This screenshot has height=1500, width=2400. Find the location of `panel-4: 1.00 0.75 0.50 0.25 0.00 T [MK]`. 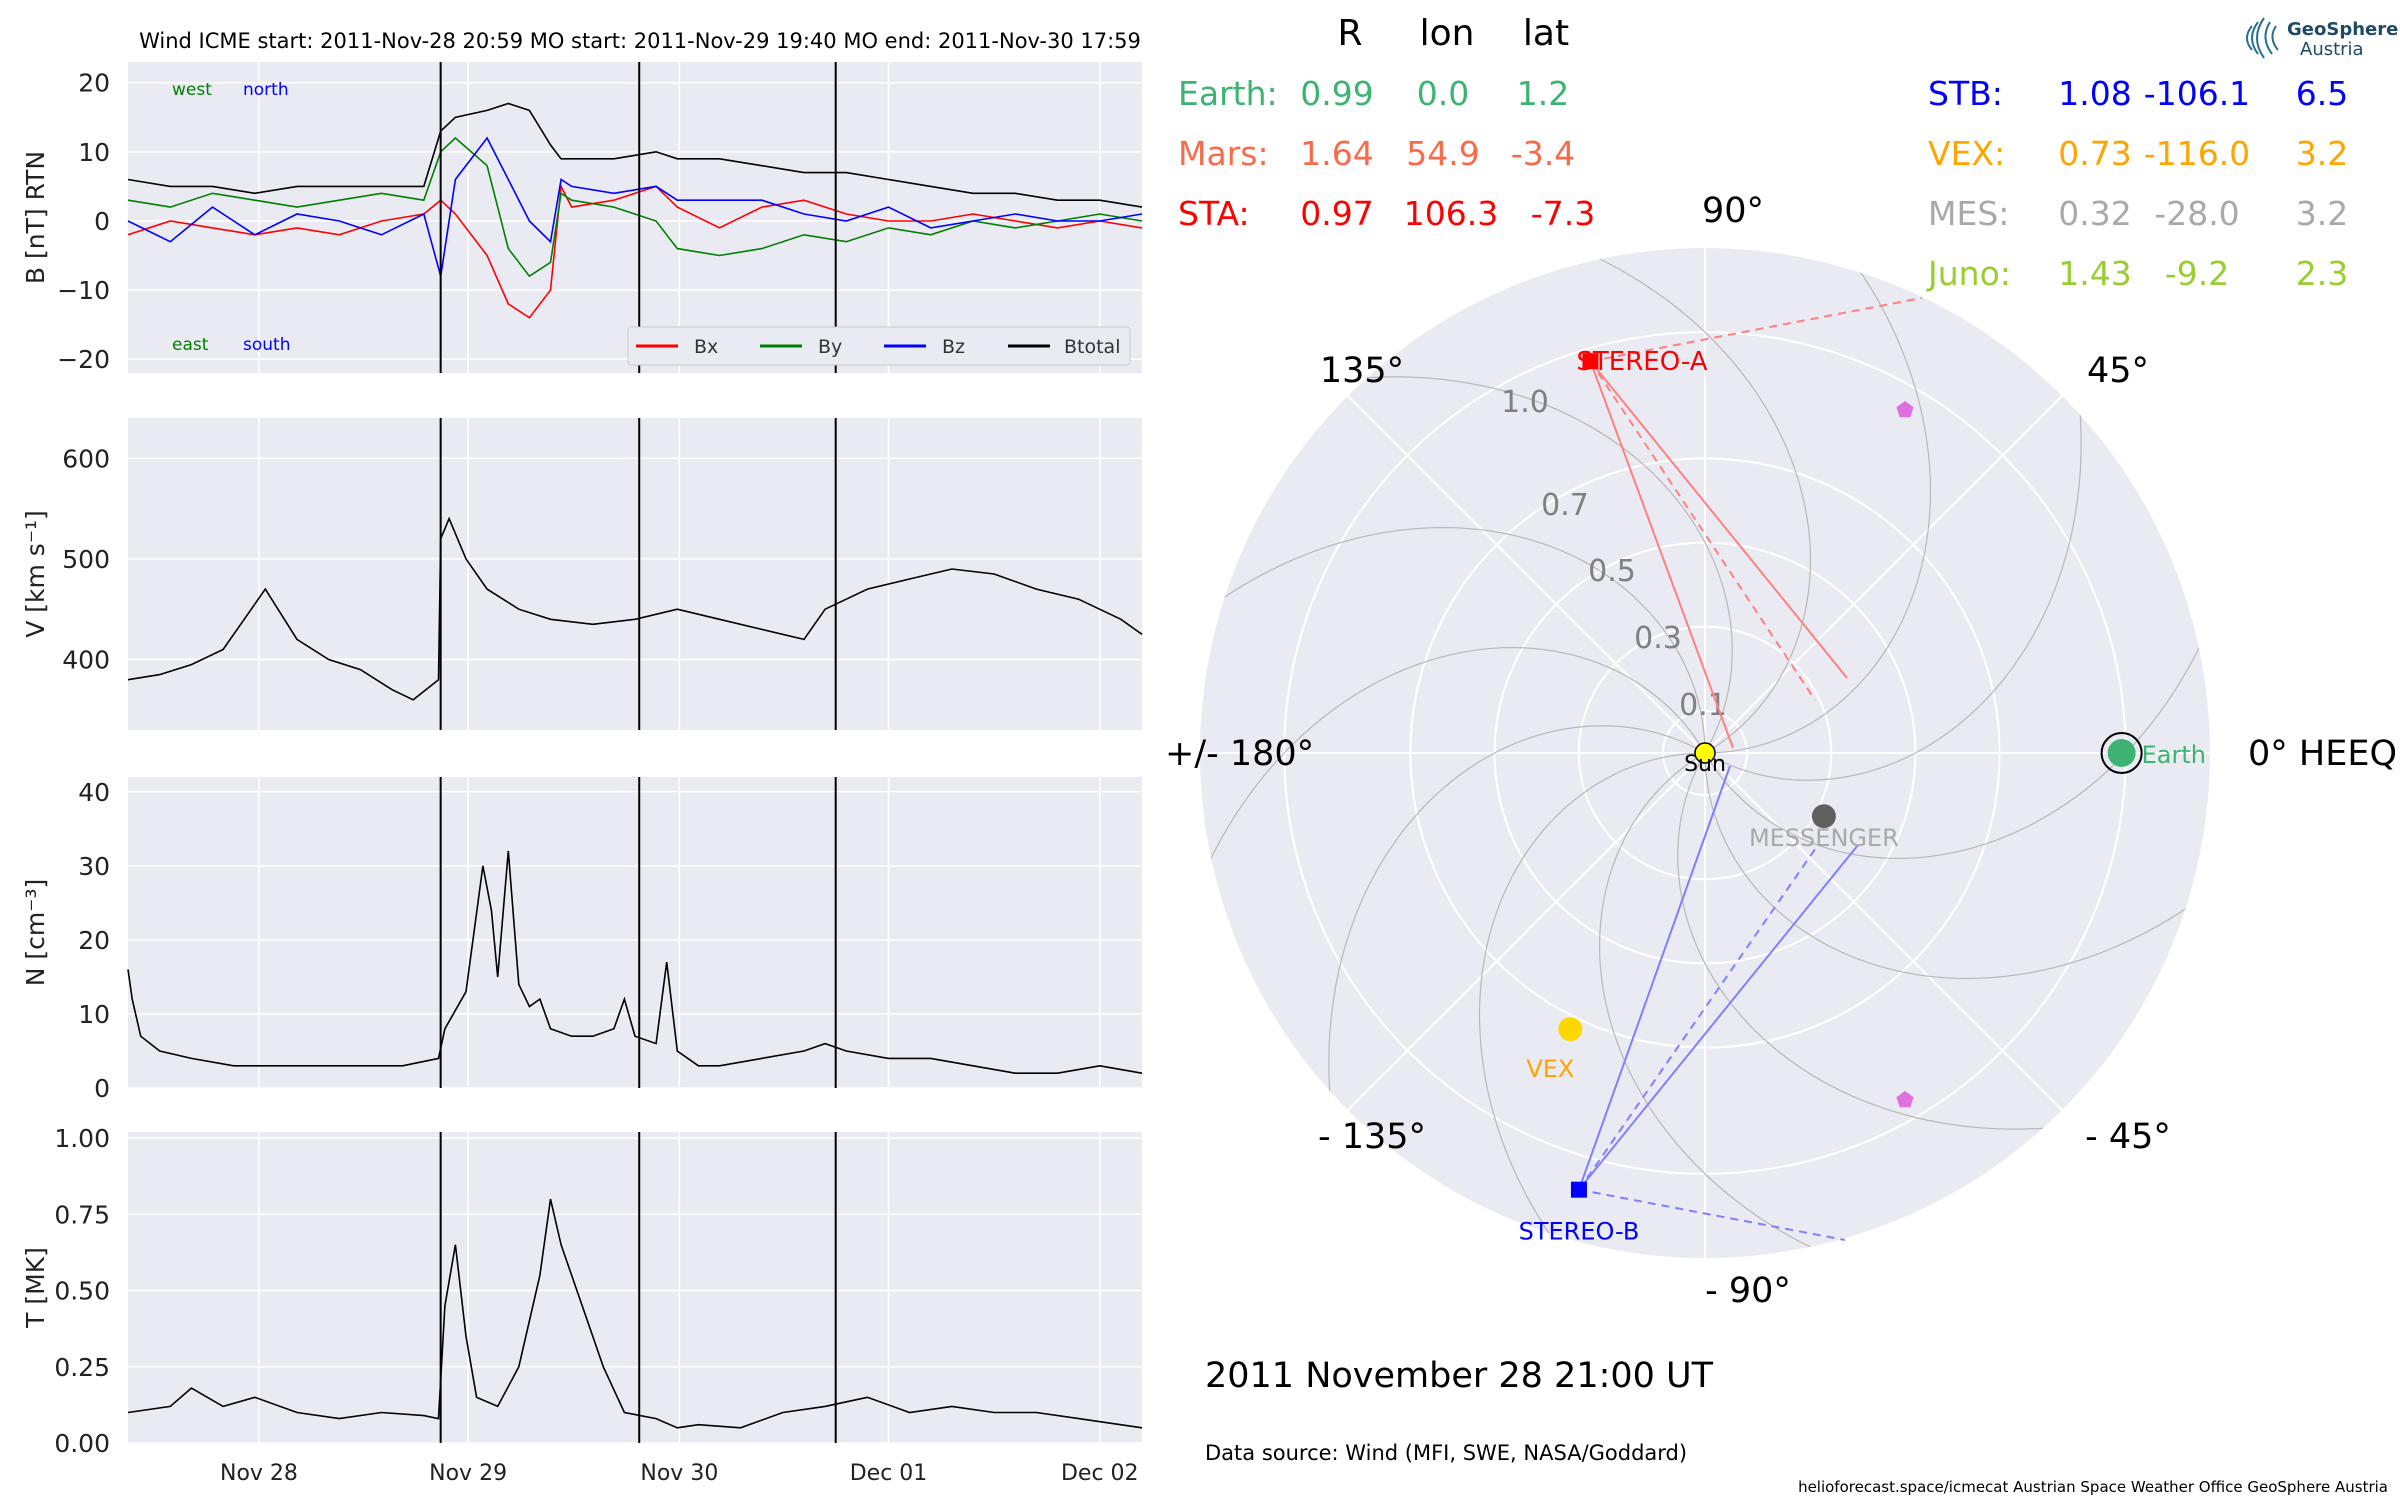

panel-4: 1.00 0.75 0.50 0.25 0.00 T [MK] is located at coordinates (582, 1291).